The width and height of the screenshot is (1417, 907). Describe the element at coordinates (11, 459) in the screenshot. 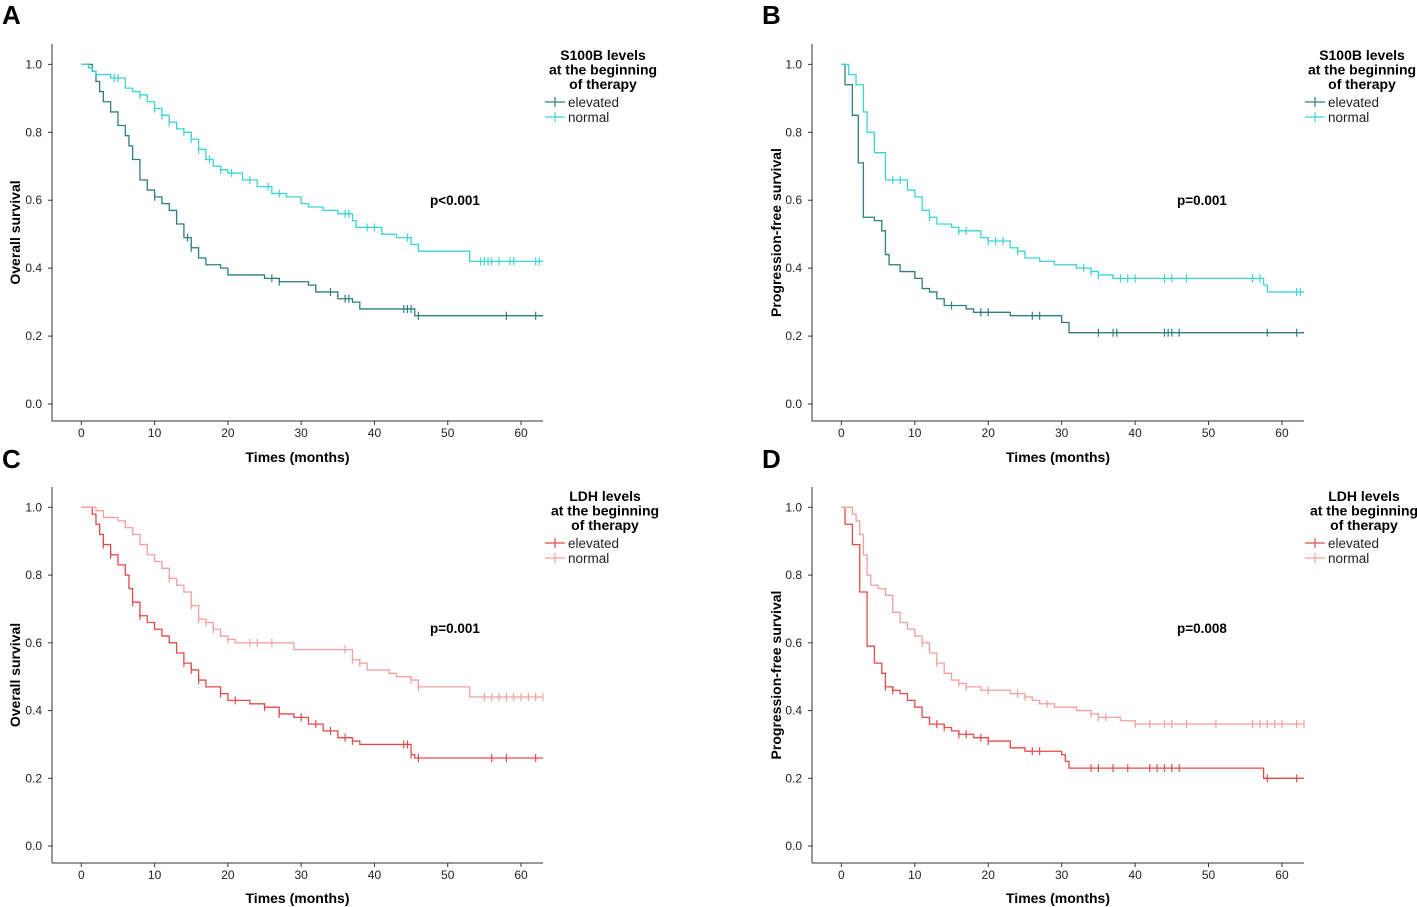

I see `panel-letter: C` at that location.